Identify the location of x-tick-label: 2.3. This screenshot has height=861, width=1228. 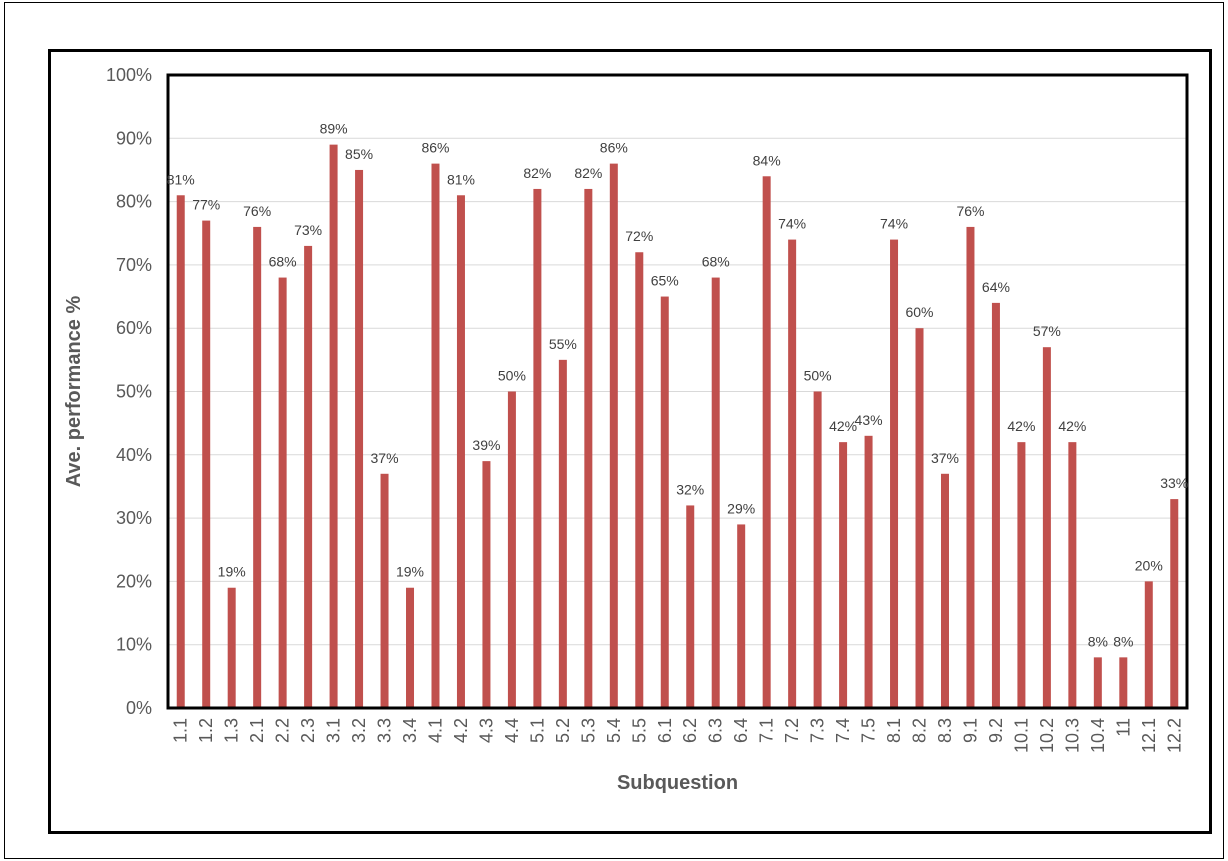
(308, 730).